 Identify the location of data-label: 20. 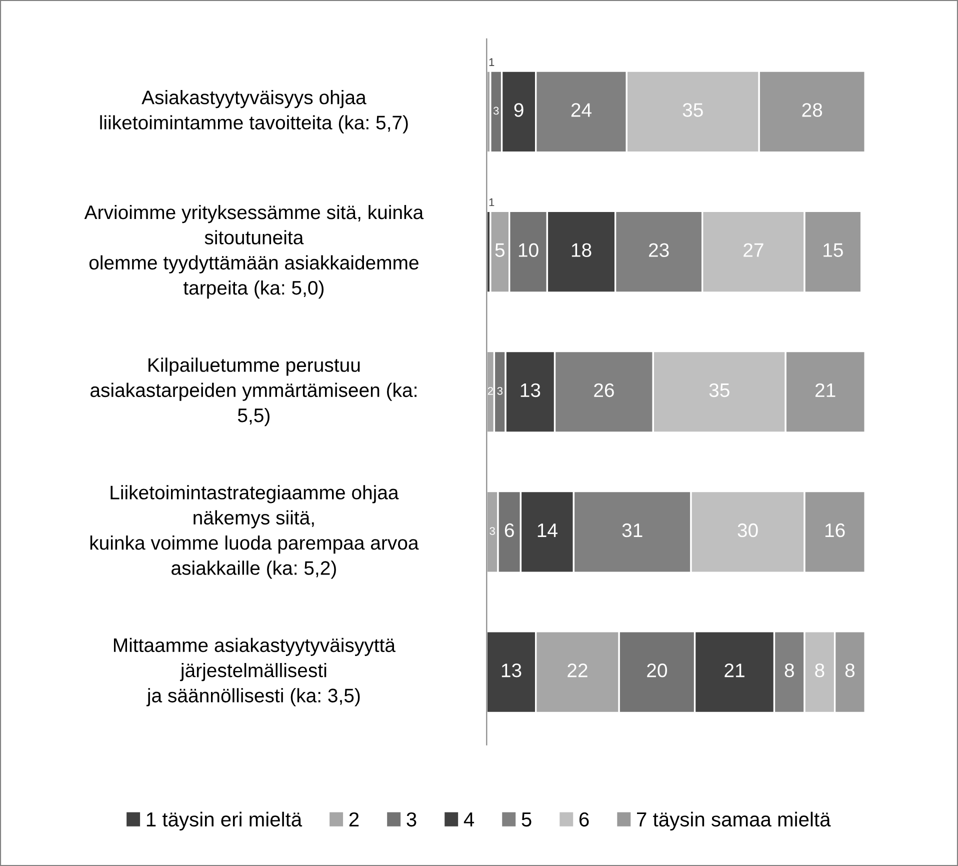
(657, 671).